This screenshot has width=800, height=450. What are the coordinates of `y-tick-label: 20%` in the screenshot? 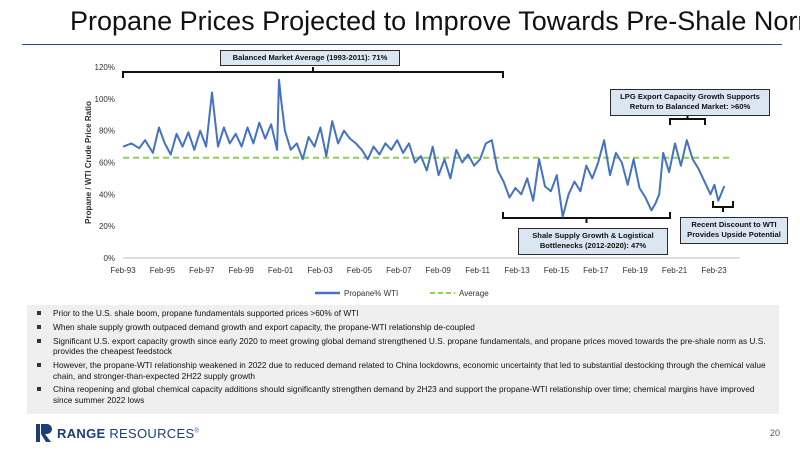 It's located at (107, 226).